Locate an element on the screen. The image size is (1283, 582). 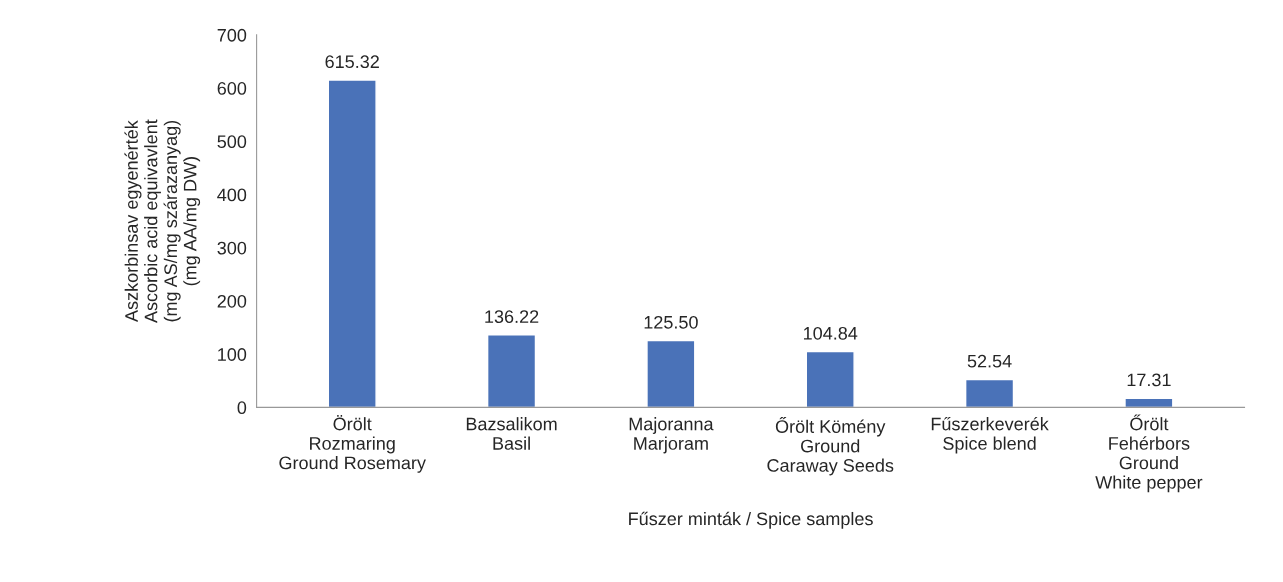
data-label: 125.50 is located at coordinates (671, 322).